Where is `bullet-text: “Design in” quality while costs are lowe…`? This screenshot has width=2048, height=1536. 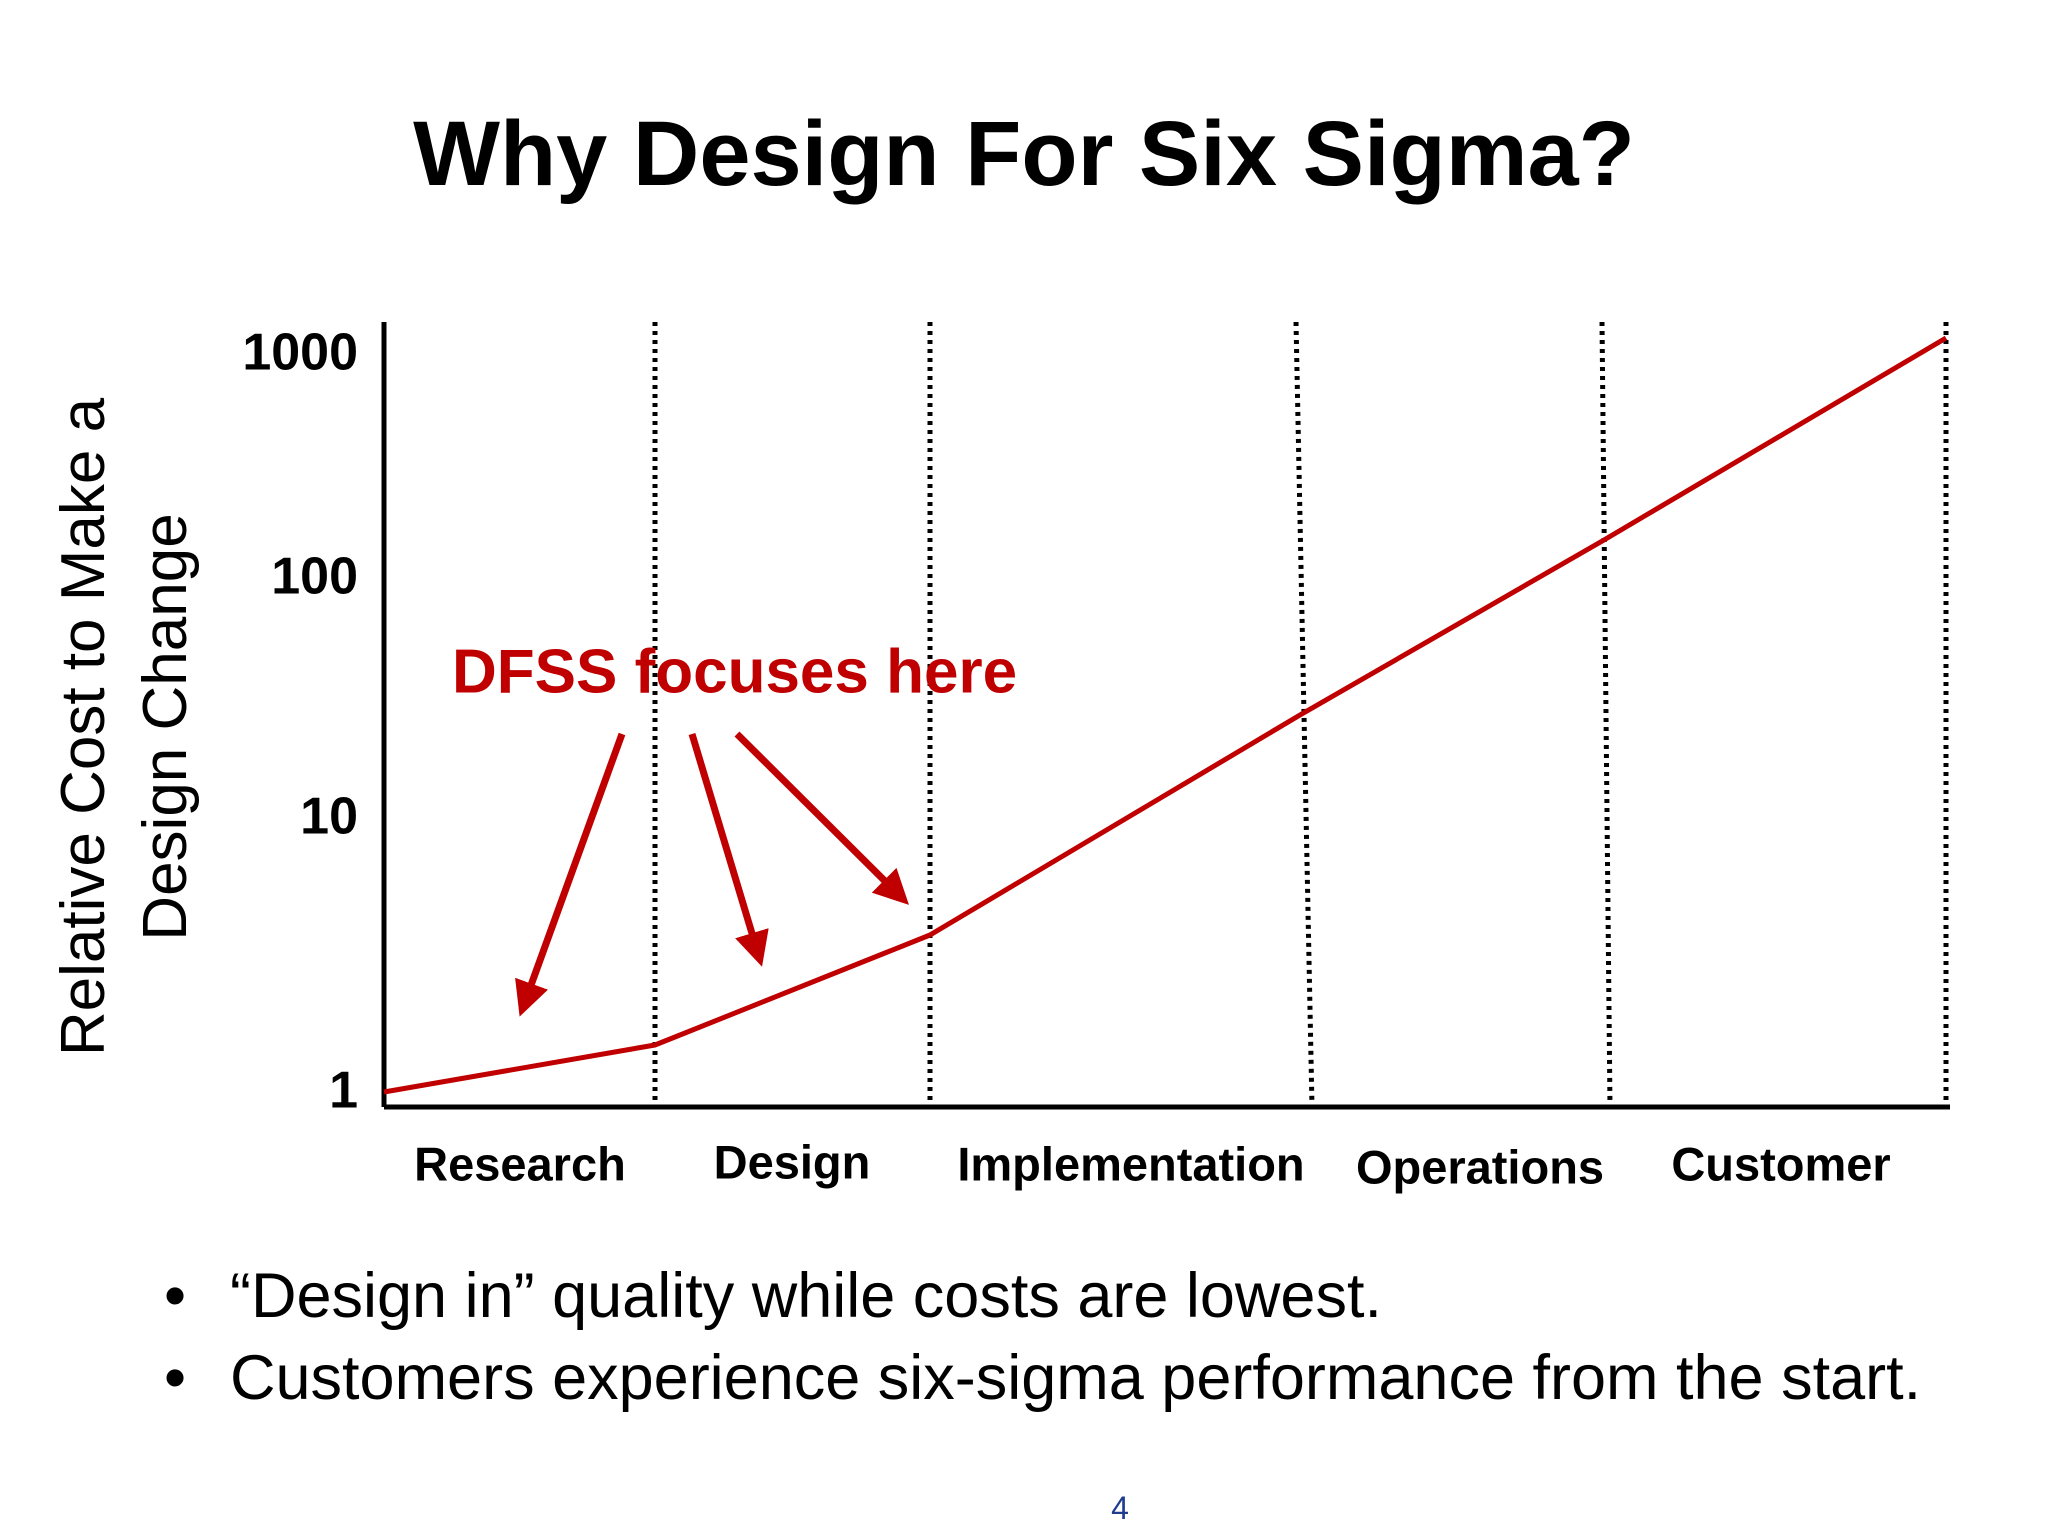 bullet-text: “Design in” quality while costs are lowe… is located at coordinates (806, 1296).